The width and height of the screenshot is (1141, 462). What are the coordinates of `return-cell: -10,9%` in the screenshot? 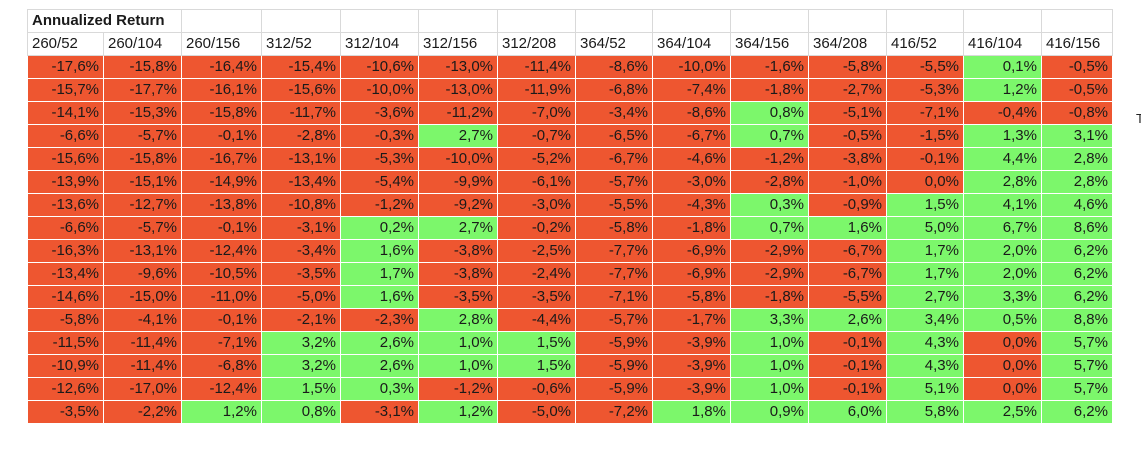 It's located at (65, 366).